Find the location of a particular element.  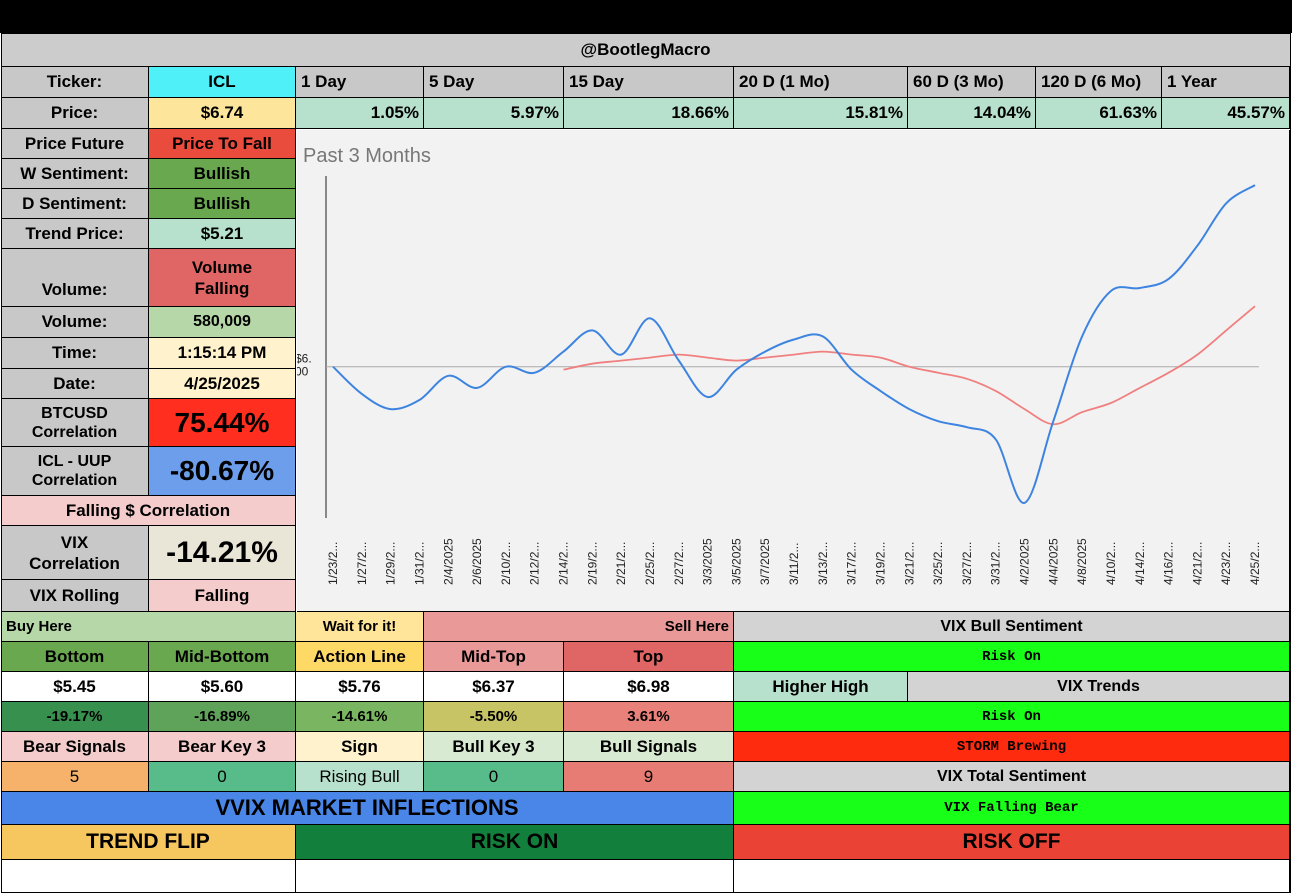

vix-rolling-value: Falling is located at coordinates (222, 596).